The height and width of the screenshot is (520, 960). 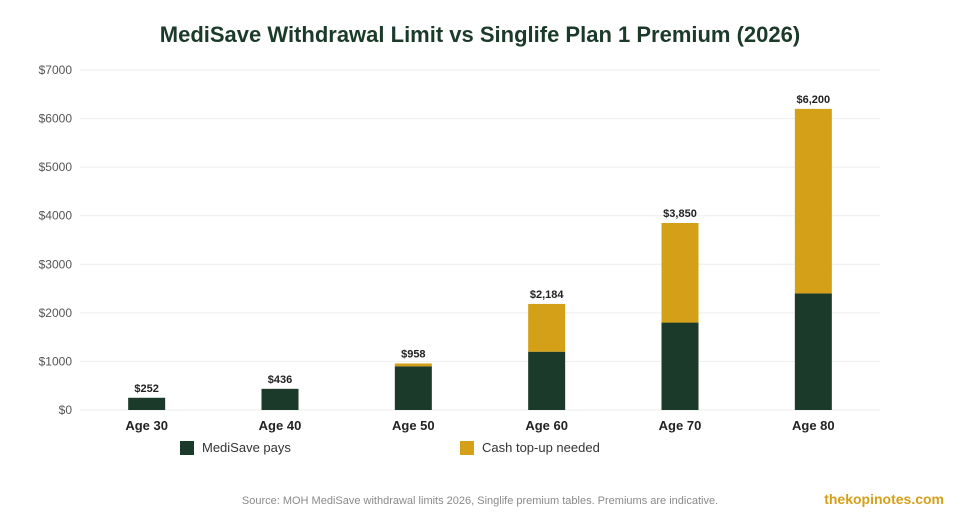 I want to click on brand-watermark: thekopinotes.com, so click(x=884, y=499).